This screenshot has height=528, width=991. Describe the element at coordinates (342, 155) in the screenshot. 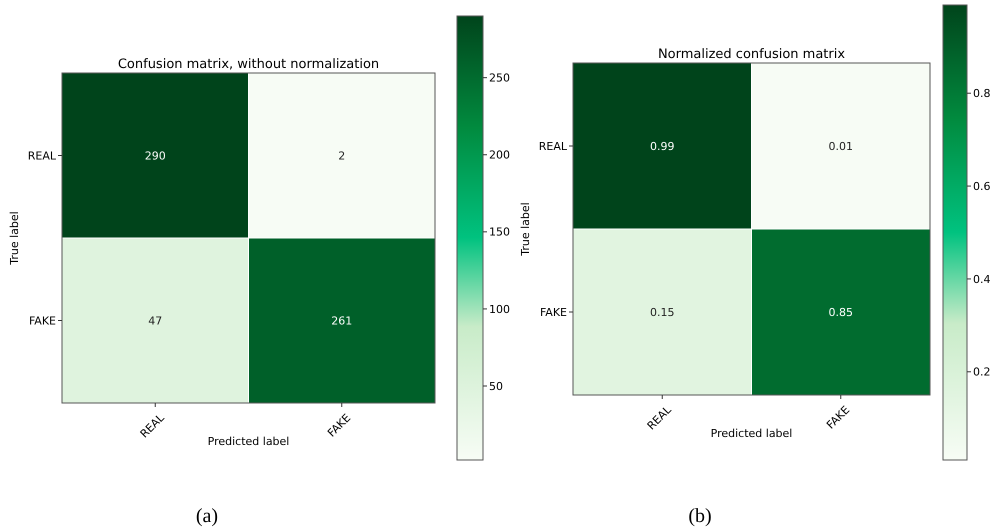

I see `data-label: 2` at that location.